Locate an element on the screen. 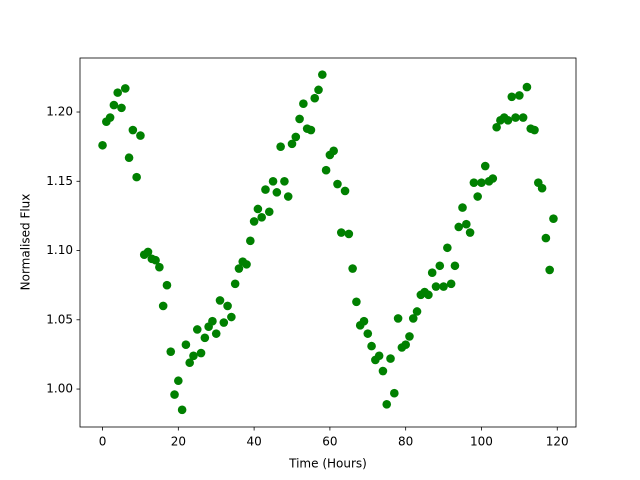 The height and width of the screenshot is (480, 640). x-tick-label: 20 is located at coordinates (178, 442).